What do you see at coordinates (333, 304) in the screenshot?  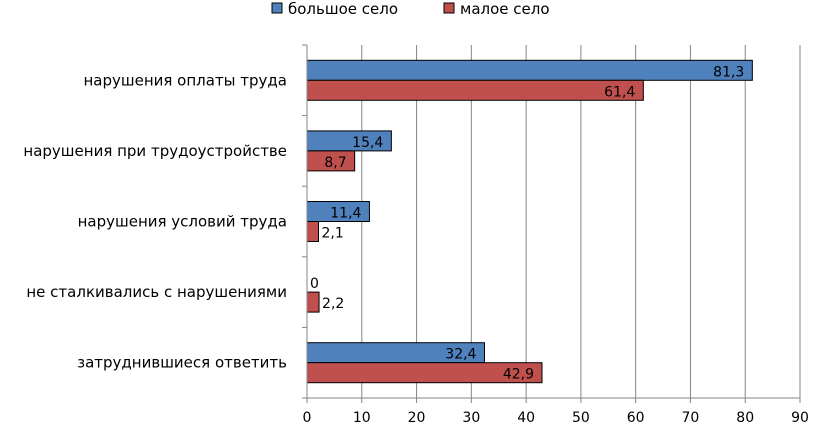 I see `data-label: 2,2` at bounding box center [333, 304].